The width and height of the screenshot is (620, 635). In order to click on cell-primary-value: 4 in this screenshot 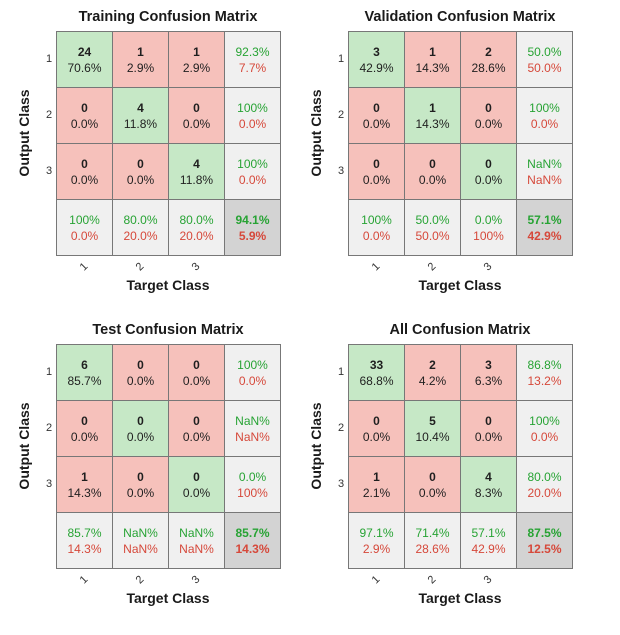, I will do `click(488, 476)`.